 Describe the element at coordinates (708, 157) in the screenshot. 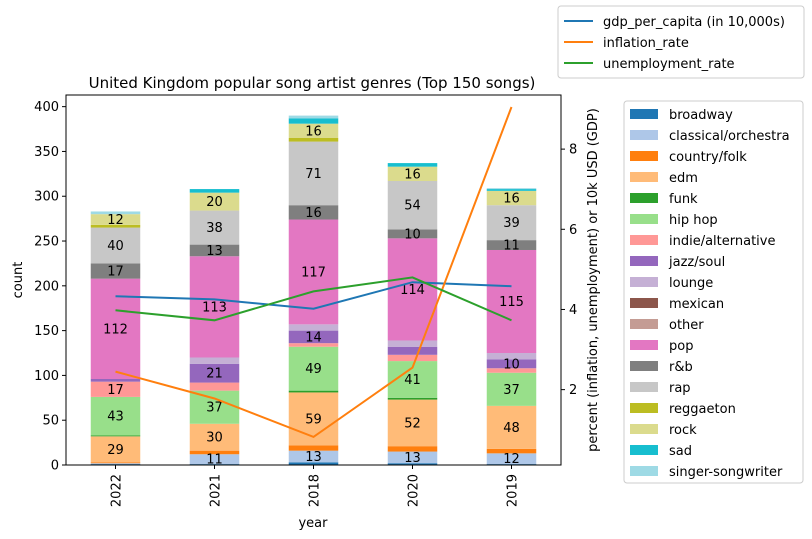

I see `legend-bar-label: country/folk` at that location.